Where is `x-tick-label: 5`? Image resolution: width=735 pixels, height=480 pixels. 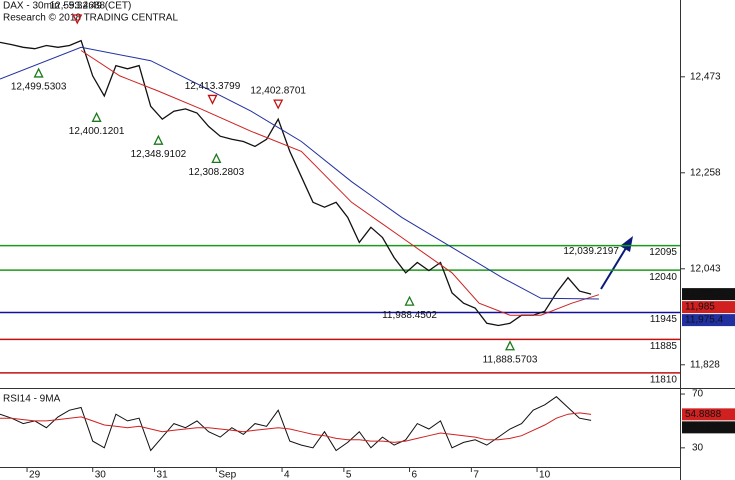 x-tick-label: 5 is located at coordinates (349, 475).